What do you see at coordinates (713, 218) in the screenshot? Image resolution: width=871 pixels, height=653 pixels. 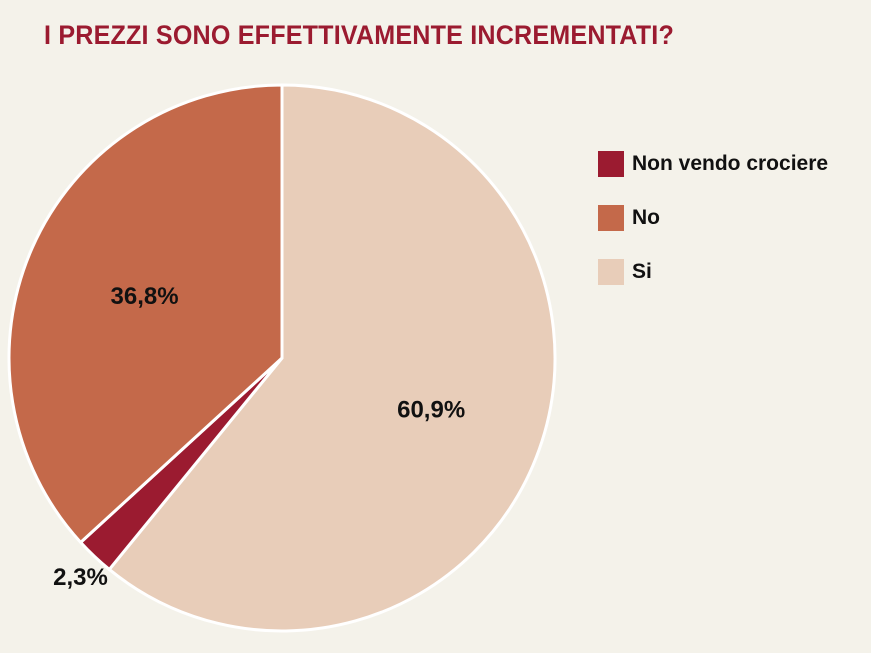 I see `legend-item-no: No` at bounding box center [713, 218].